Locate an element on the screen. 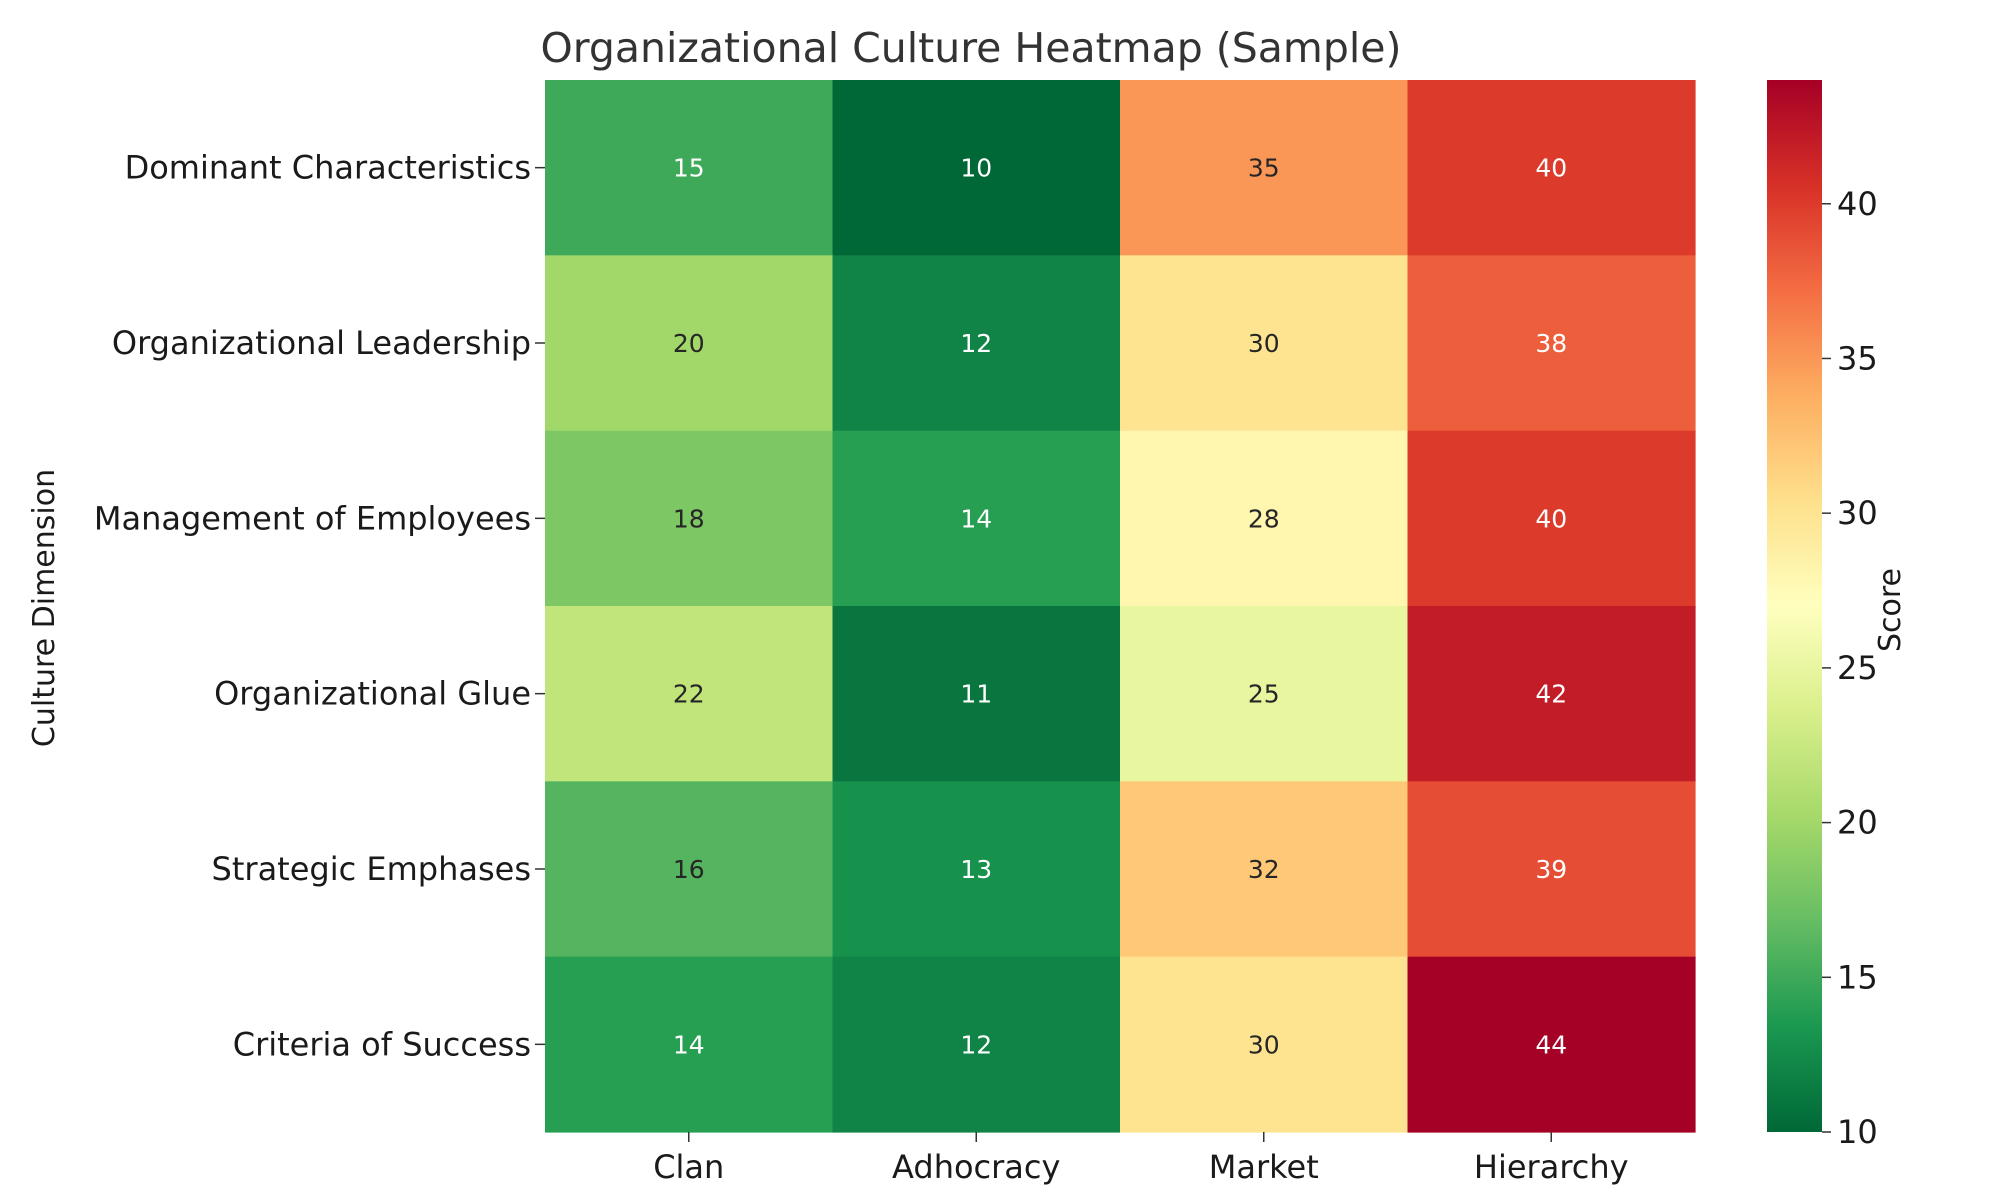 This screenshot has width=2000, height=1200. cell-value-label: 28 is located at coordinates (1264, 518).